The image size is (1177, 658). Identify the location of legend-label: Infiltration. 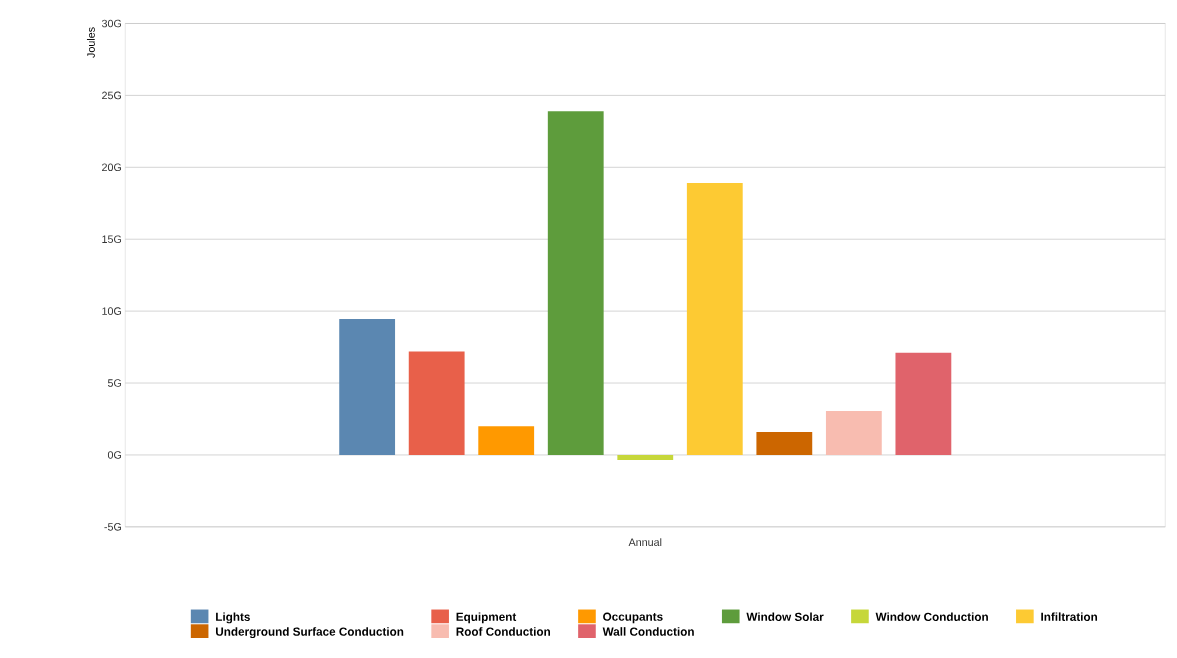
(1069, 616).